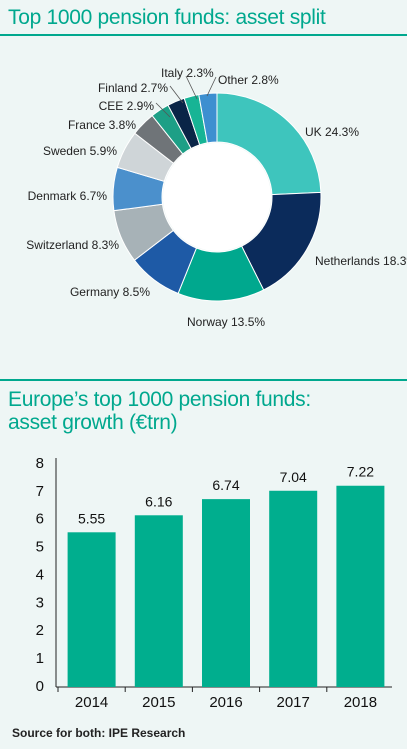 The height and width of the screenshot is (749, 407). Describe the element at coordinates (40, 491) in the screenshot. I see `y-tick-label: 7` at that location.